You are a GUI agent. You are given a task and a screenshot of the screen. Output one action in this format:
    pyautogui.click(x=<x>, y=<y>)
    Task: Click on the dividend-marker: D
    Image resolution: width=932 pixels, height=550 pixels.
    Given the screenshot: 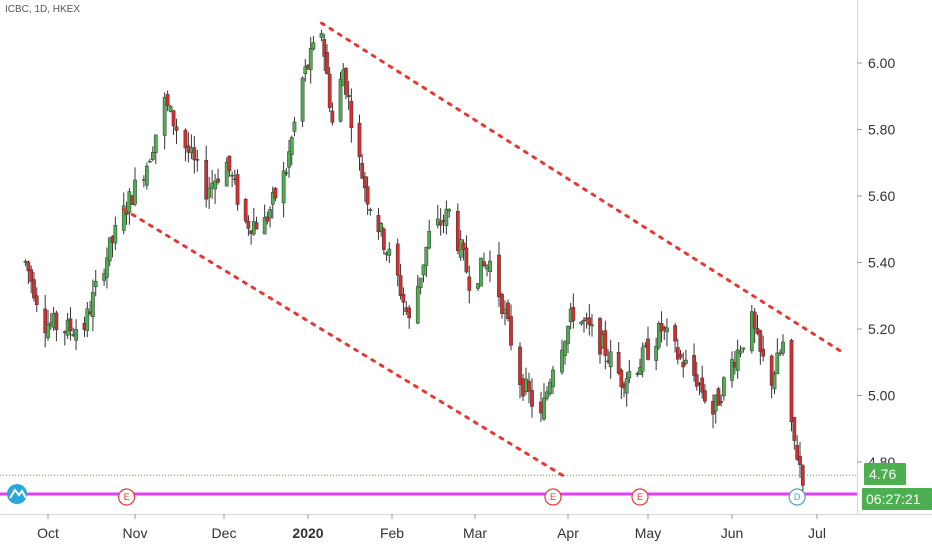 What is the action you would take?
    pyautogui.click(x=797, y=497)
    